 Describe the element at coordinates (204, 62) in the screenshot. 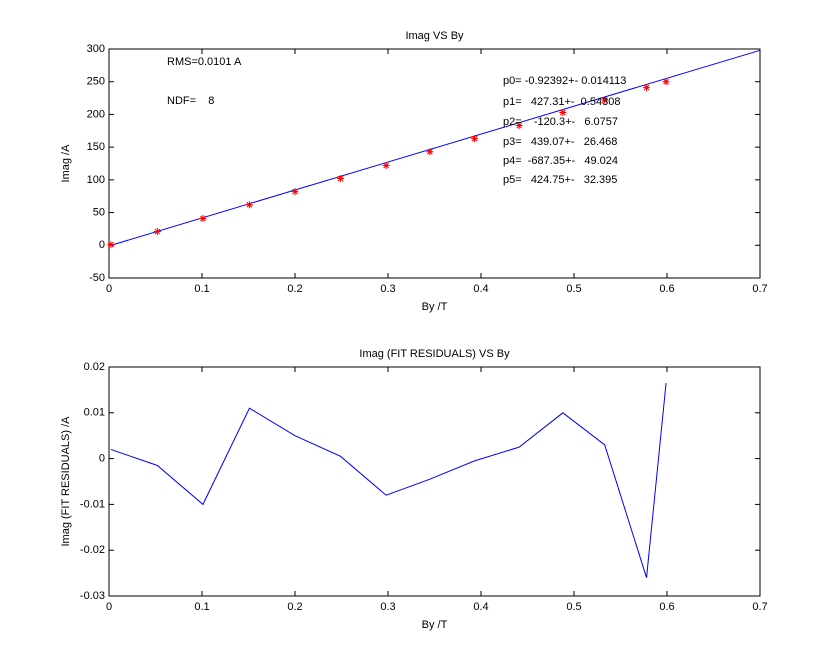

I see `annotation: RMS=0.0101 A` at that location.